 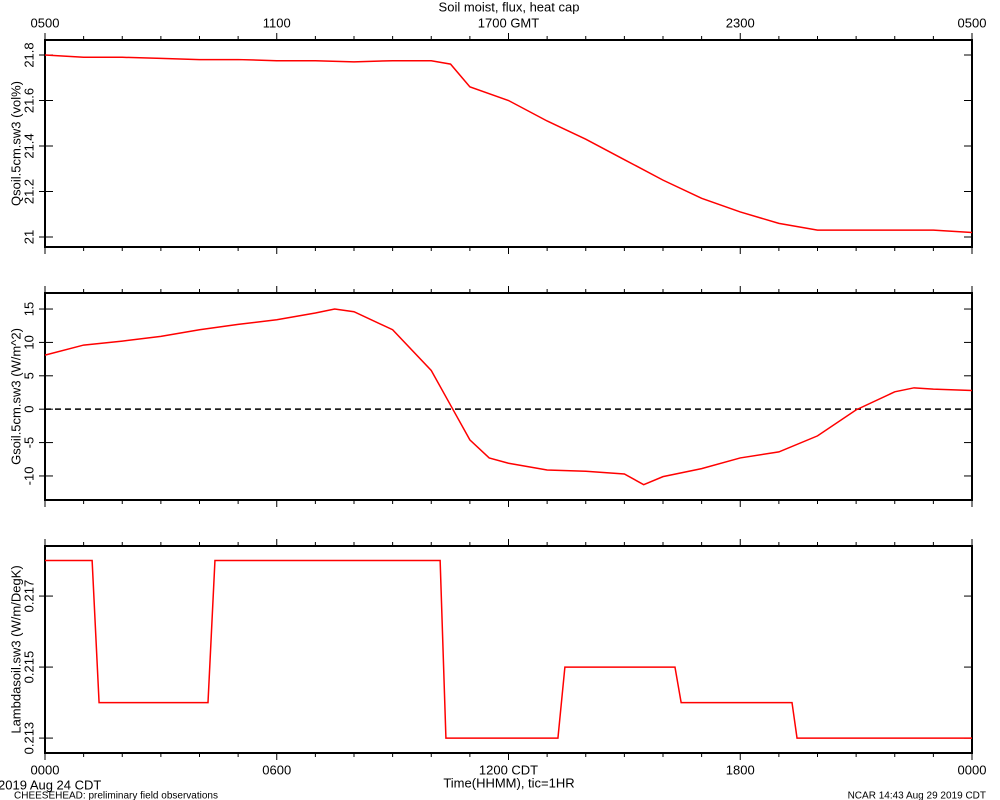 I want to click on x-tick-label: 1800, so click(x=740, y=769).